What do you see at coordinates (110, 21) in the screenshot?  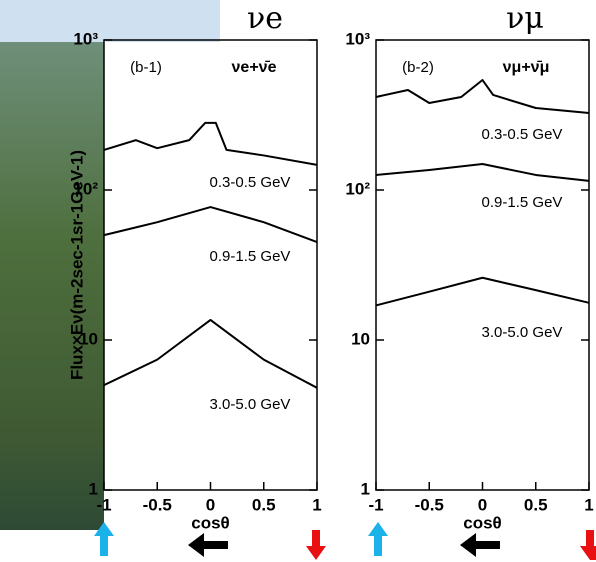 I see `photo-sky` at bounding box center [110, 21].